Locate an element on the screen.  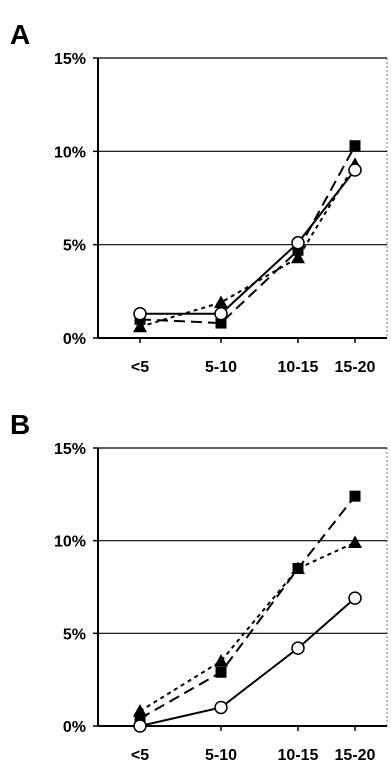
series-line-square is located at coordinates (247, 235).